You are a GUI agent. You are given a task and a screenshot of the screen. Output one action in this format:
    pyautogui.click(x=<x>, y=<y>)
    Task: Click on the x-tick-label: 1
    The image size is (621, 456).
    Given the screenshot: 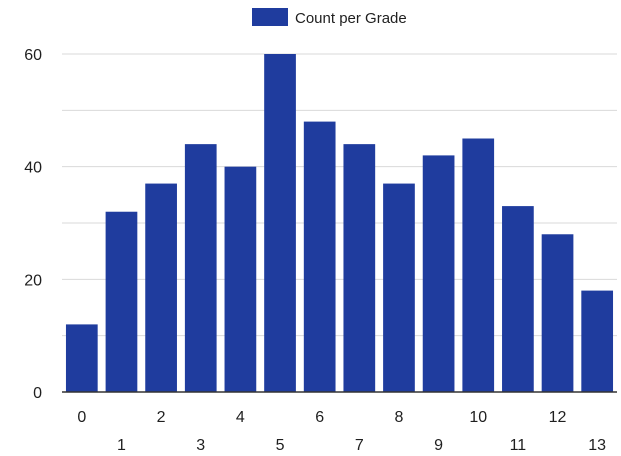 What is the action you would take?
    pyautogui.click(x=121, y=445)
    